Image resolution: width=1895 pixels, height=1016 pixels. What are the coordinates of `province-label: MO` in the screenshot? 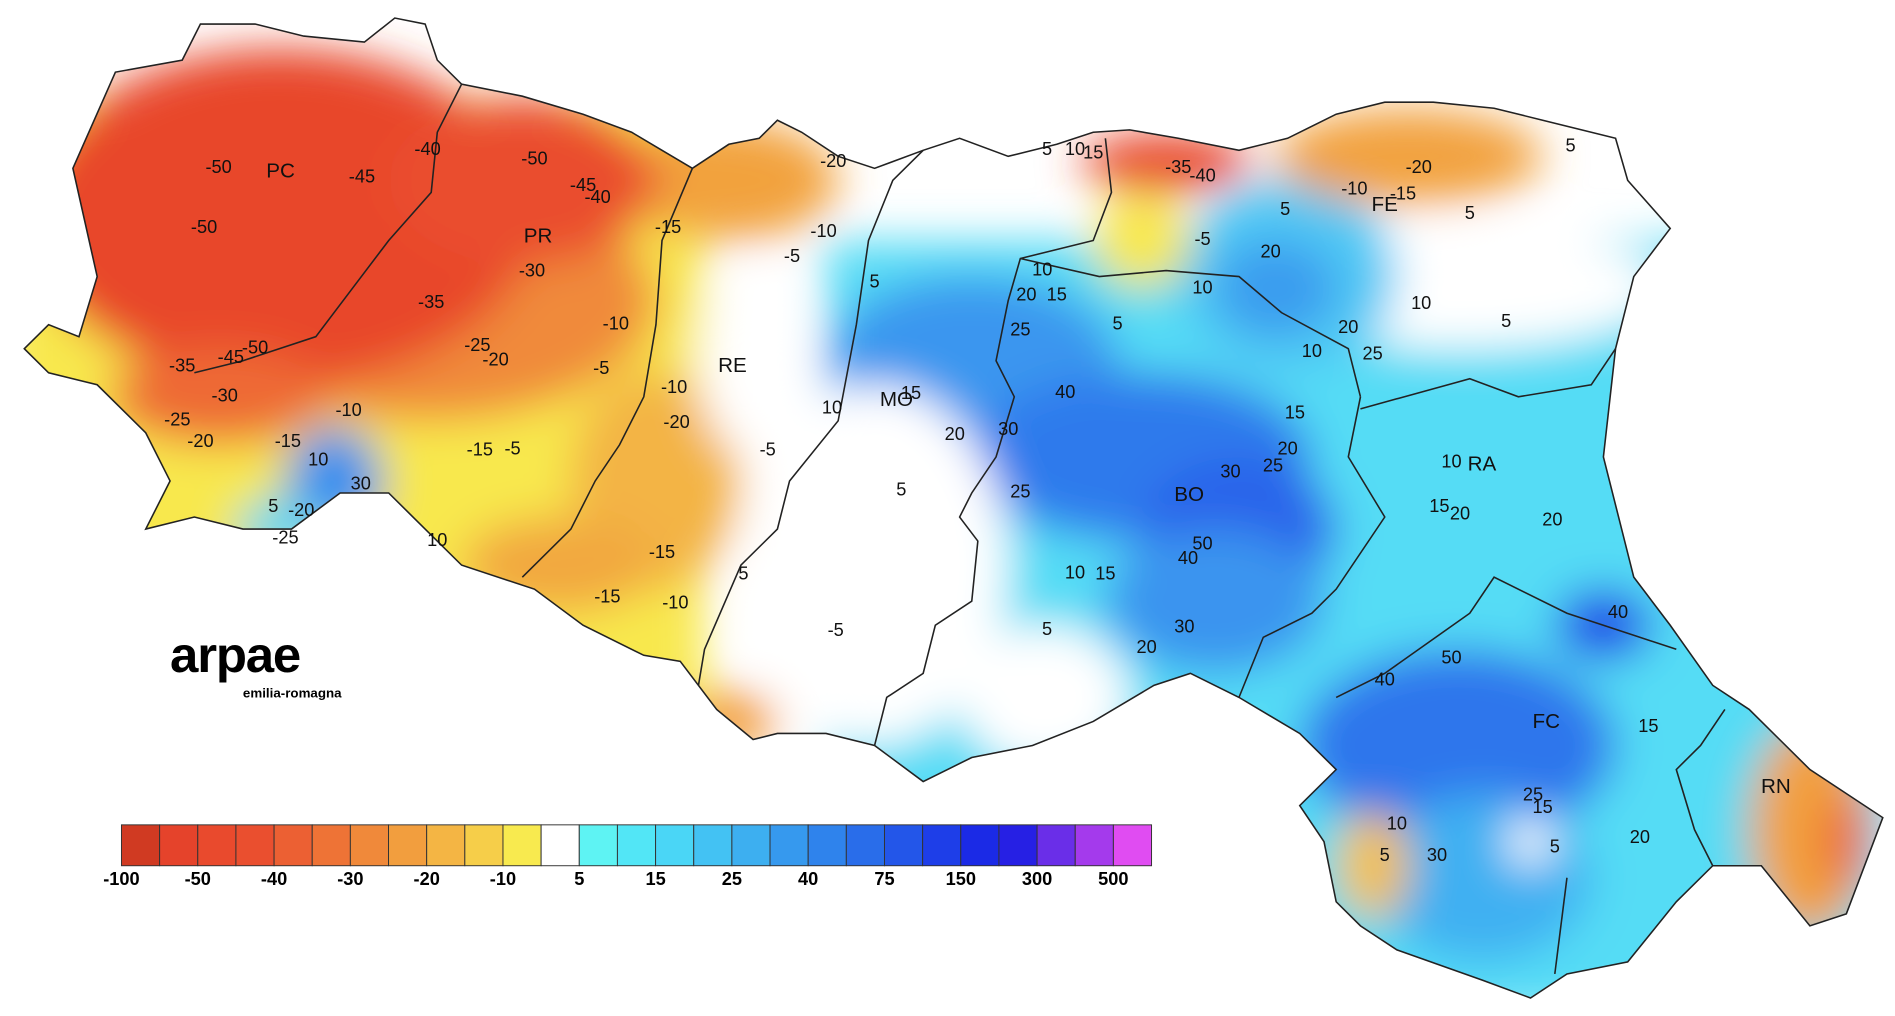 It's located at (896, 399).